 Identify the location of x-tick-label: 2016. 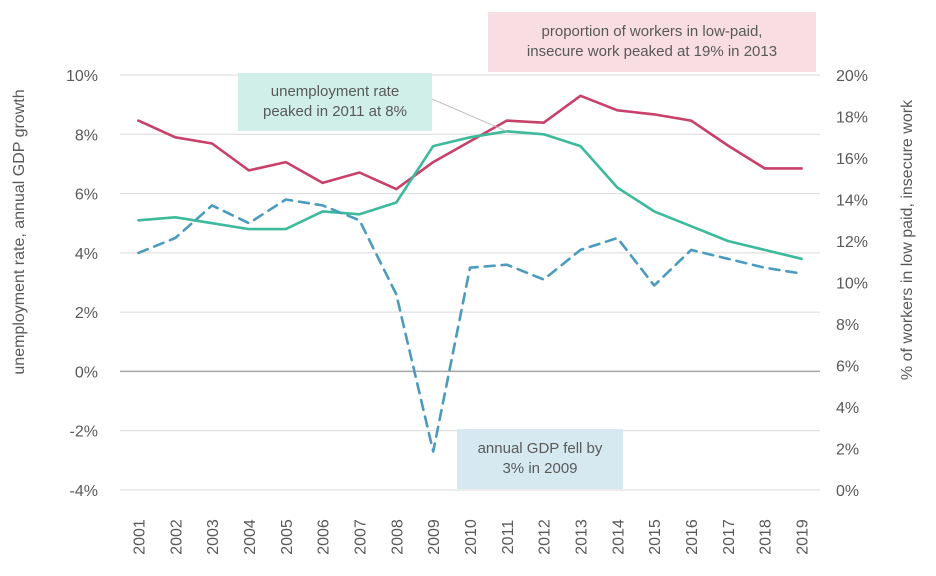
(692, 537).